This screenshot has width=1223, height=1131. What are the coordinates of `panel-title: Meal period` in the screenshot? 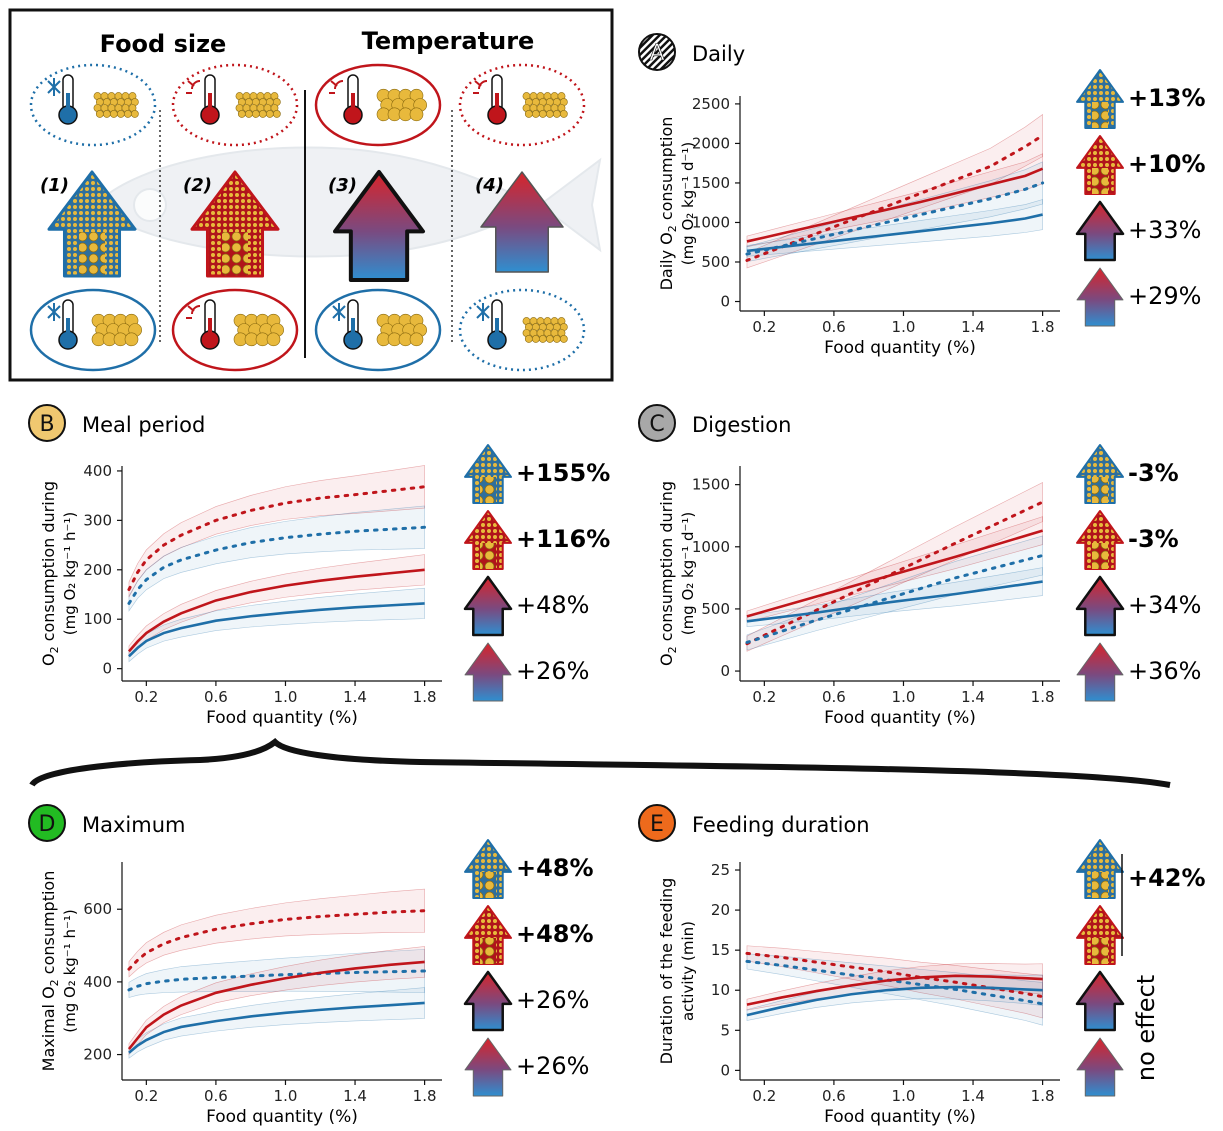 It's located at (143, 425).